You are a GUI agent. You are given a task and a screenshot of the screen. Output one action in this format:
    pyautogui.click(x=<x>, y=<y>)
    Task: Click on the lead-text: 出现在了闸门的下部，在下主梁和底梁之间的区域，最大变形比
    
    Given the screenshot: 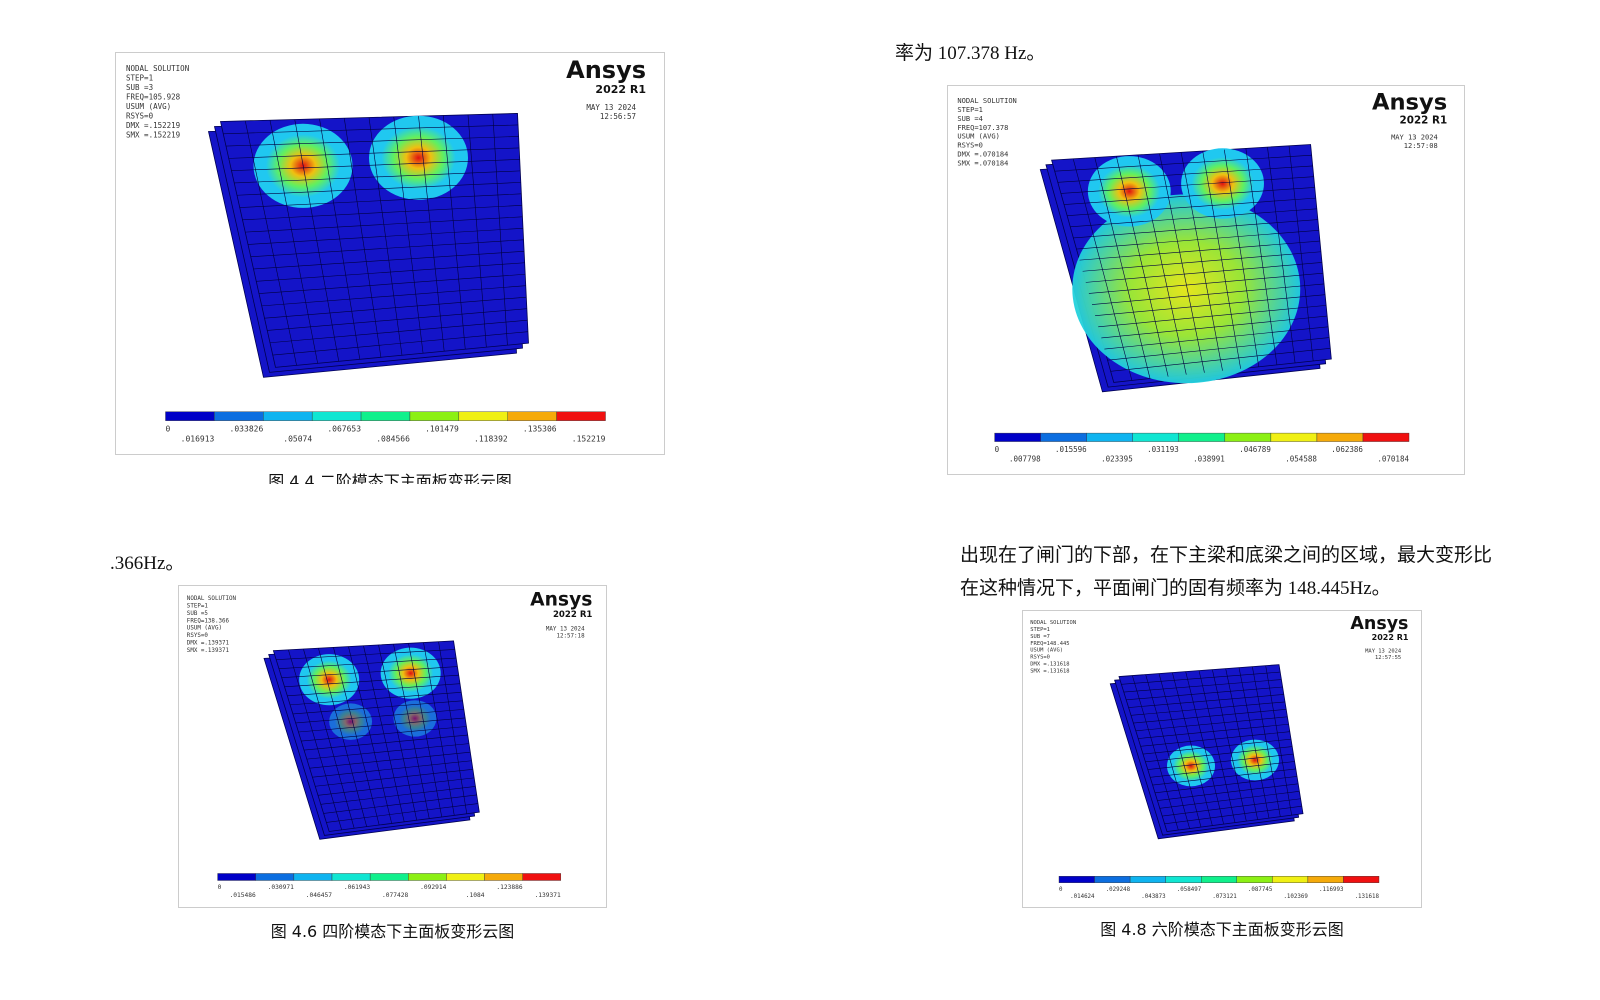 What is the action you would take?
    pyautogui.click(x=1226, y=555)
    